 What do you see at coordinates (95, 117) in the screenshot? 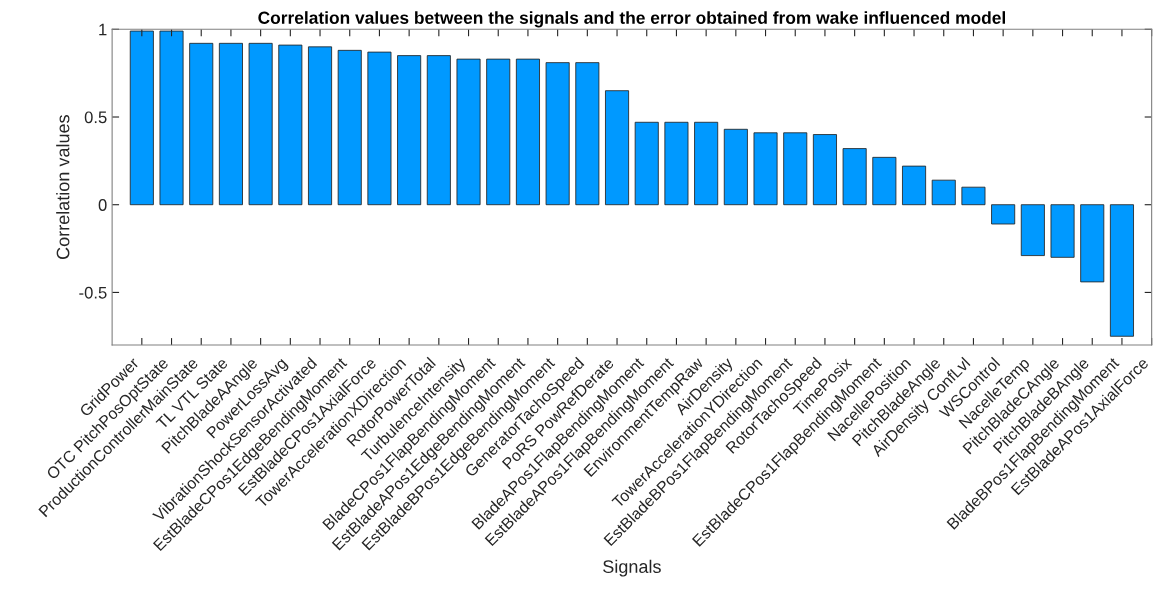
I see `y-tick-label: 0.5` at bounding box center [95, 117].